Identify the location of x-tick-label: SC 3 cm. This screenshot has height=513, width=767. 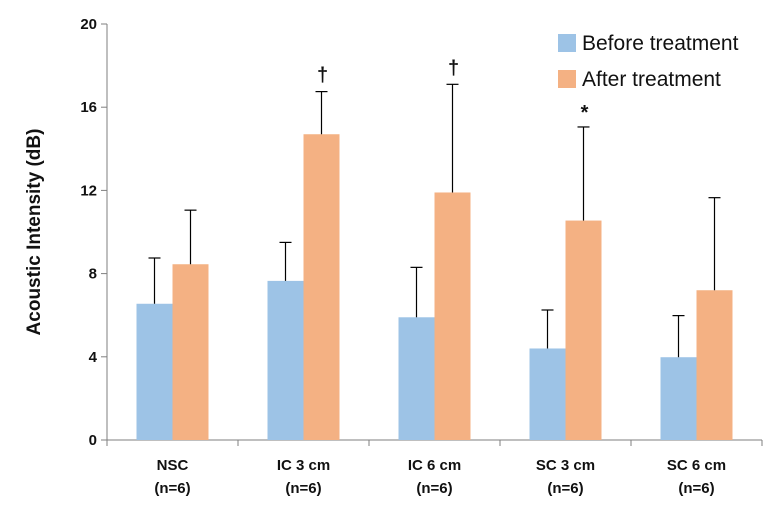
(565, 465).